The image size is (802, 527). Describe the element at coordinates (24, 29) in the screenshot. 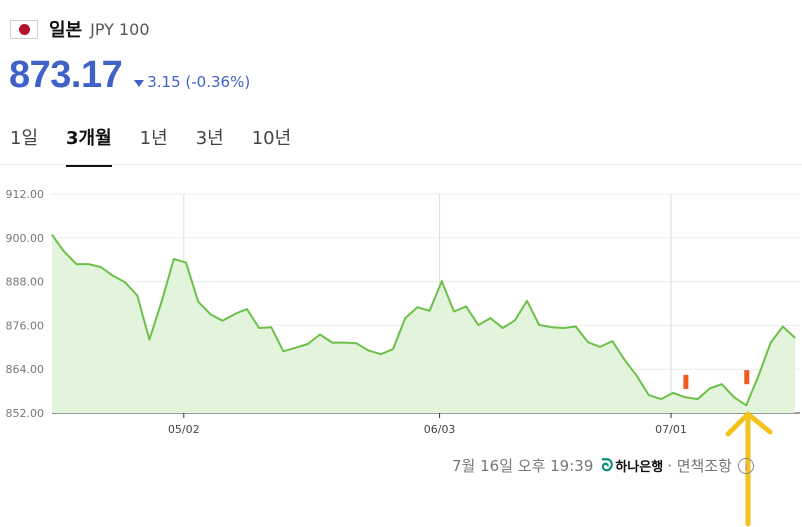

I see `japan-flag-icon` at that location.